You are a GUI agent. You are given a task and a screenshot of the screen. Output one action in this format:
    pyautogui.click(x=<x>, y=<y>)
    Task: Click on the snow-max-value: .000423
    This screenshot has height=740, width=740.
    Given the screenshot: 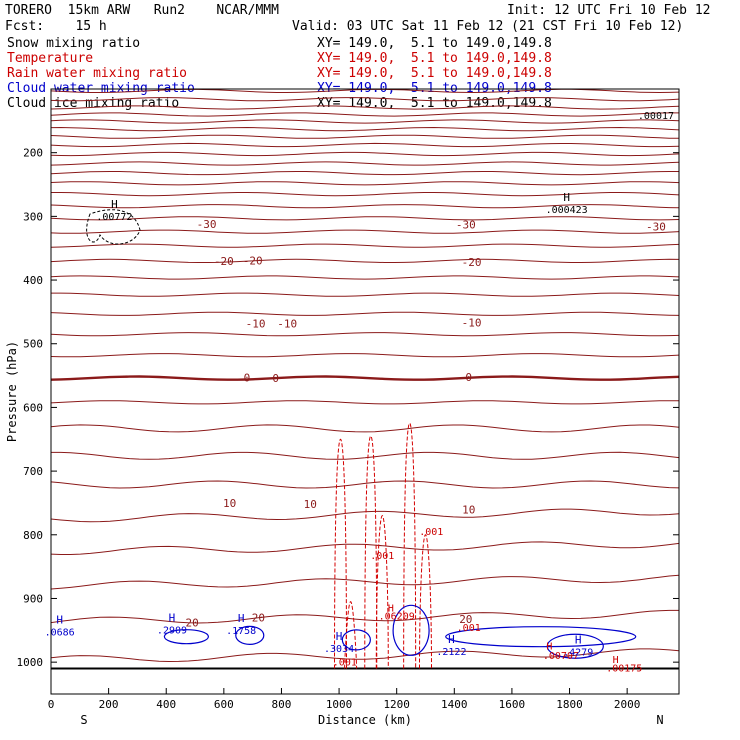 What is the action you would take?
    pyautogui.click(x=567, y=210)
    